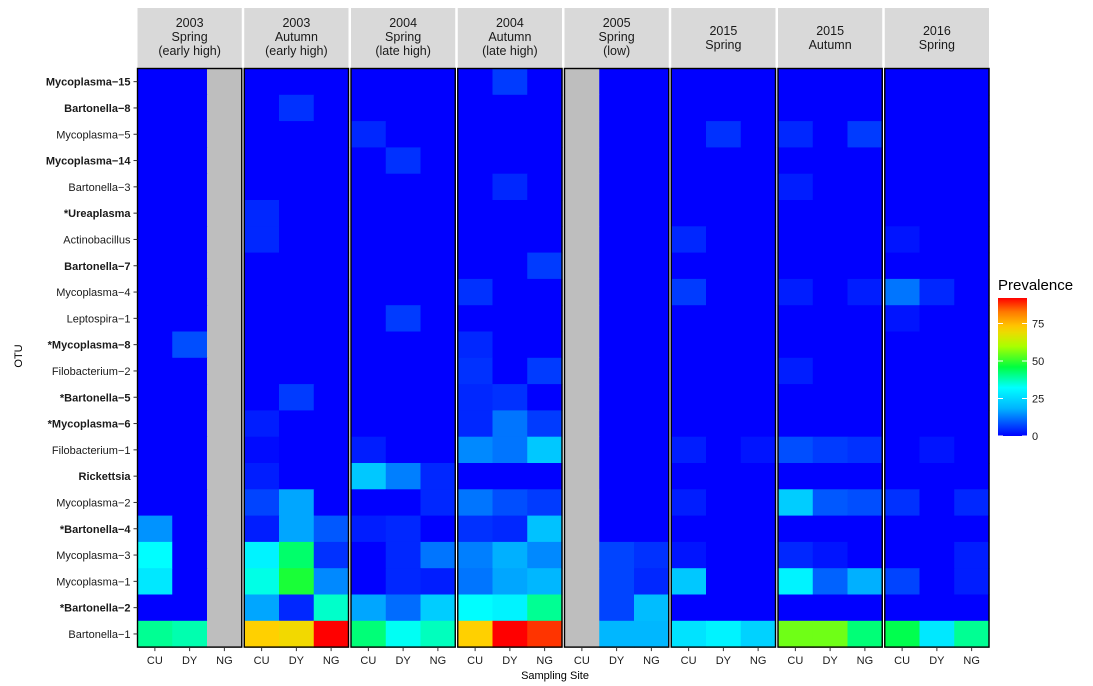 This screenshot has width=1093, height=686. I want to click on panel-title-line: Autumn, so click(509, 37).